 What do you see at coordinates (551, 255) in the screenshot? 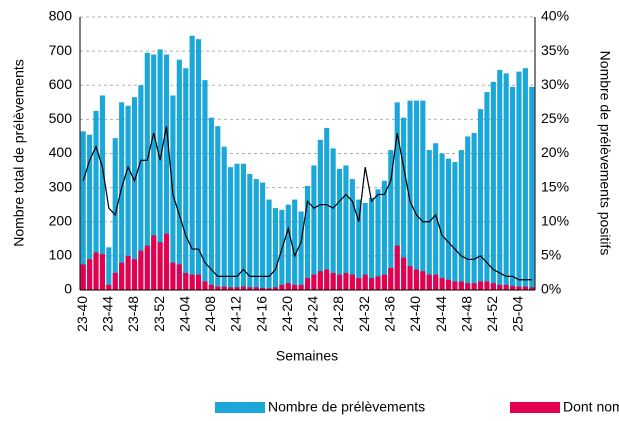
I see `y2-tick-label: 5%` at bounding box center [551, 255].